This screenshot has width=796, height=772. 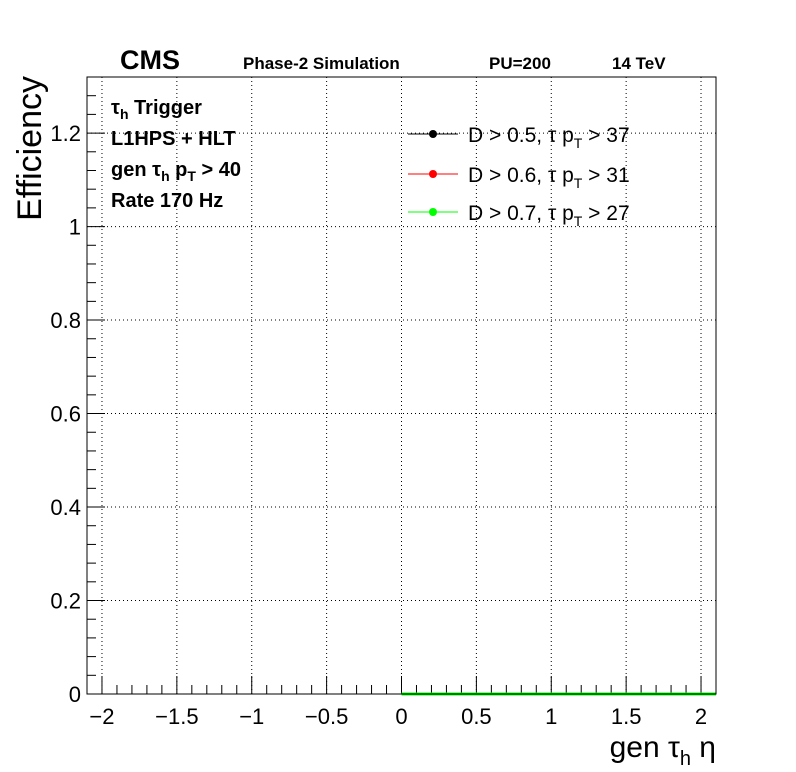 What do you see at coordinates (65, 507) in the screenshot?
I see `y-tick-label: 0.4` at bounding box center [65, 507].